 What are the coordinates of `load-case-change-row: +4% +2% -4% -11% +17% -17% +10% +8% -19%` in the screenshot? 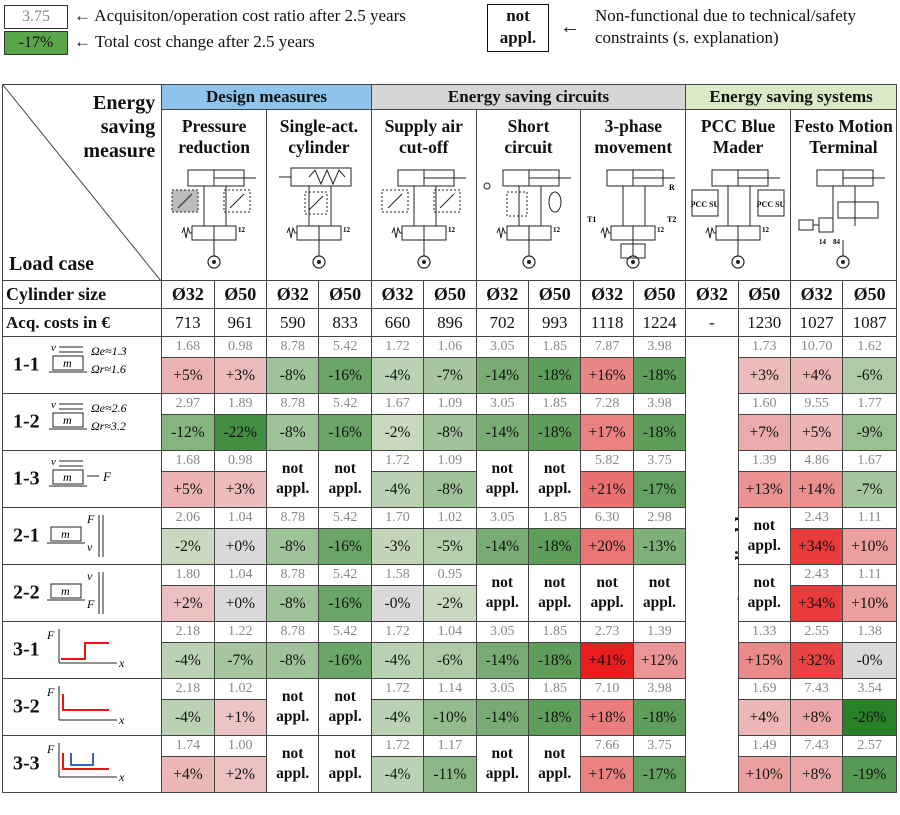 It's located at (450, 774).